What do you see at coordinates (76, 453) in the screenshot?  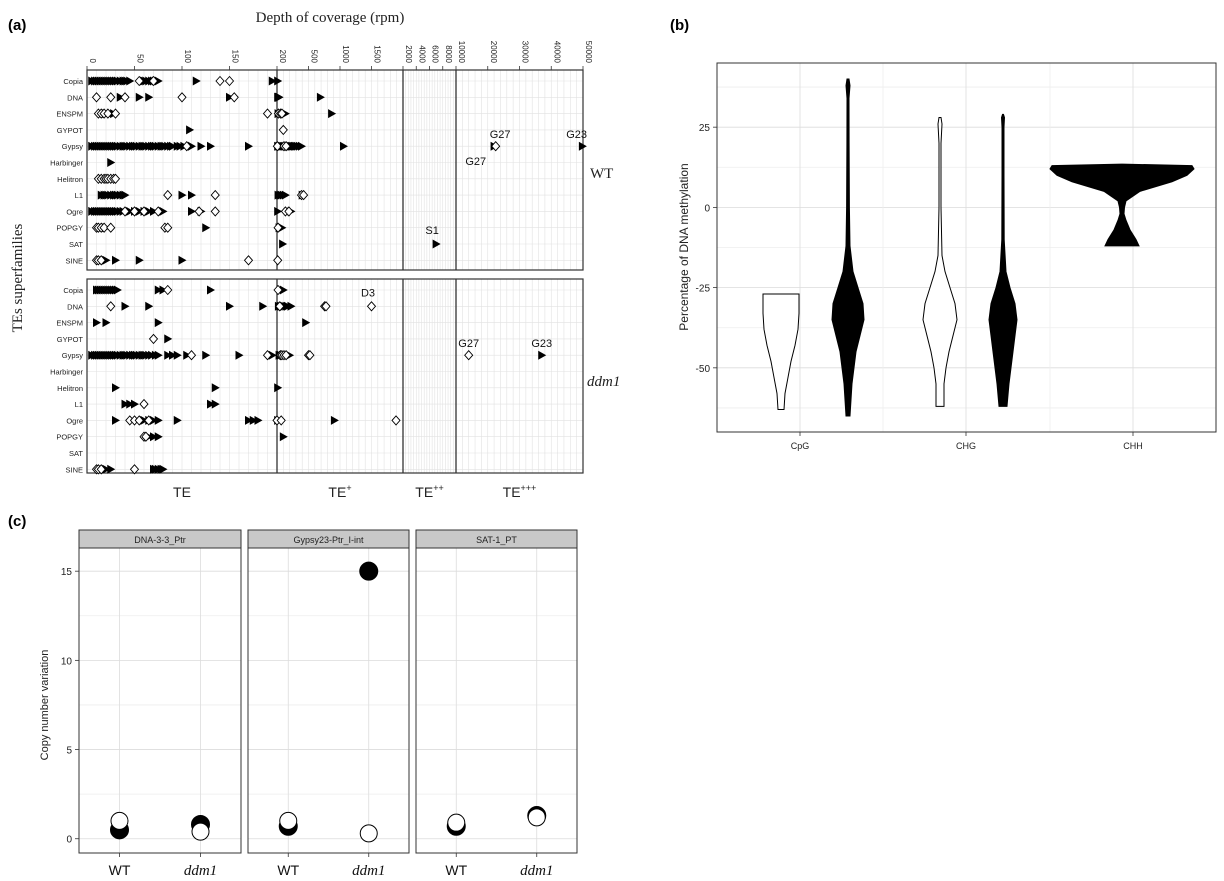 I see `y-tick-label: SAT` at bounding box center [76, 453].